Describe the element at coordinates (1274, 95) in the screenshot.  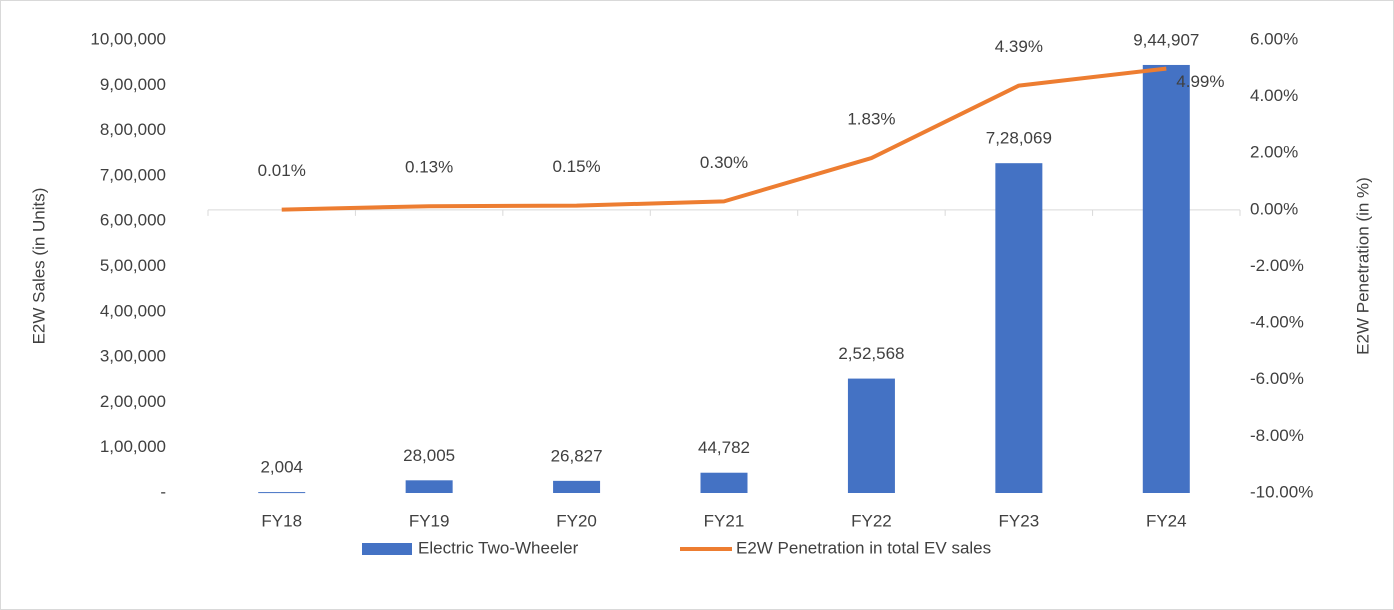
I see `y2-tick-label: 4.00%` at that location.